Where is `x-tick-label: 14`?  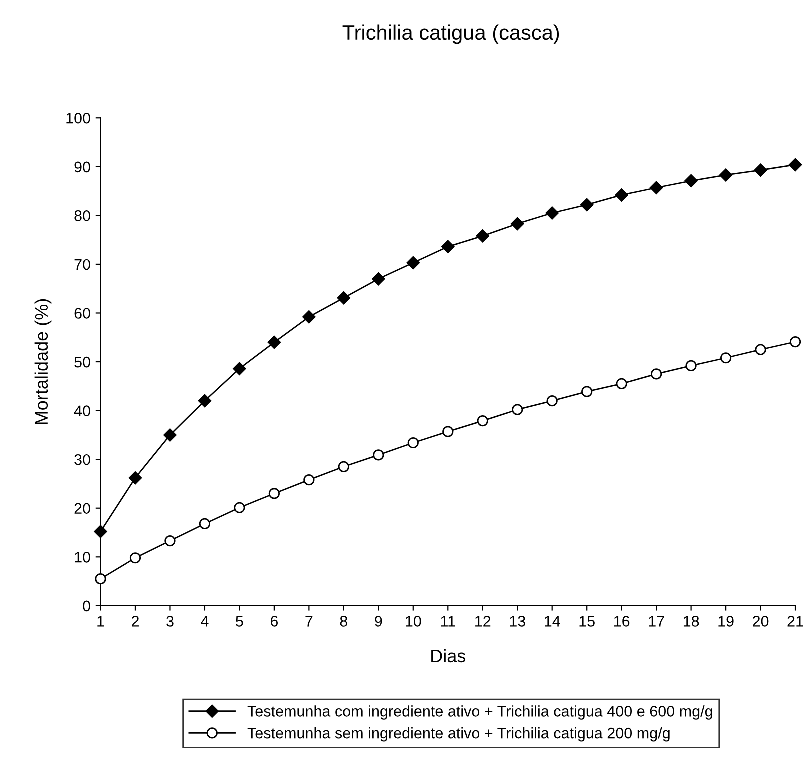 x-tick-label: 14 is located at coordinates (552, 621).